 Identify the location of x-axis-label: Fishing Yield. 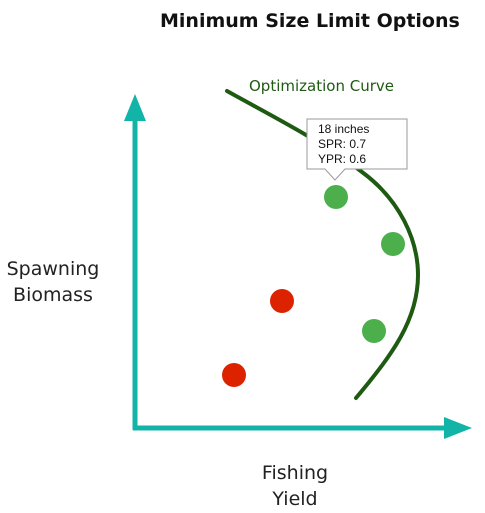
(295, 486).